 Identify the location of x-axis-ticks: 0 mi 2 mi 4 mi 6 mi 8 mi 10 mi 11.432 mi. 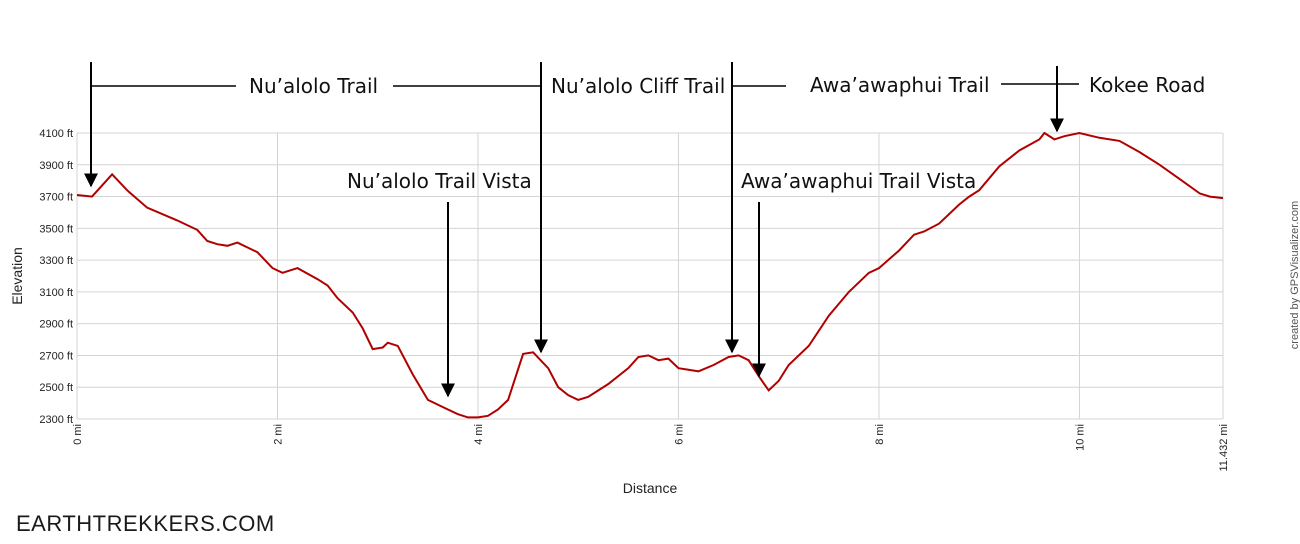
(651, 448).